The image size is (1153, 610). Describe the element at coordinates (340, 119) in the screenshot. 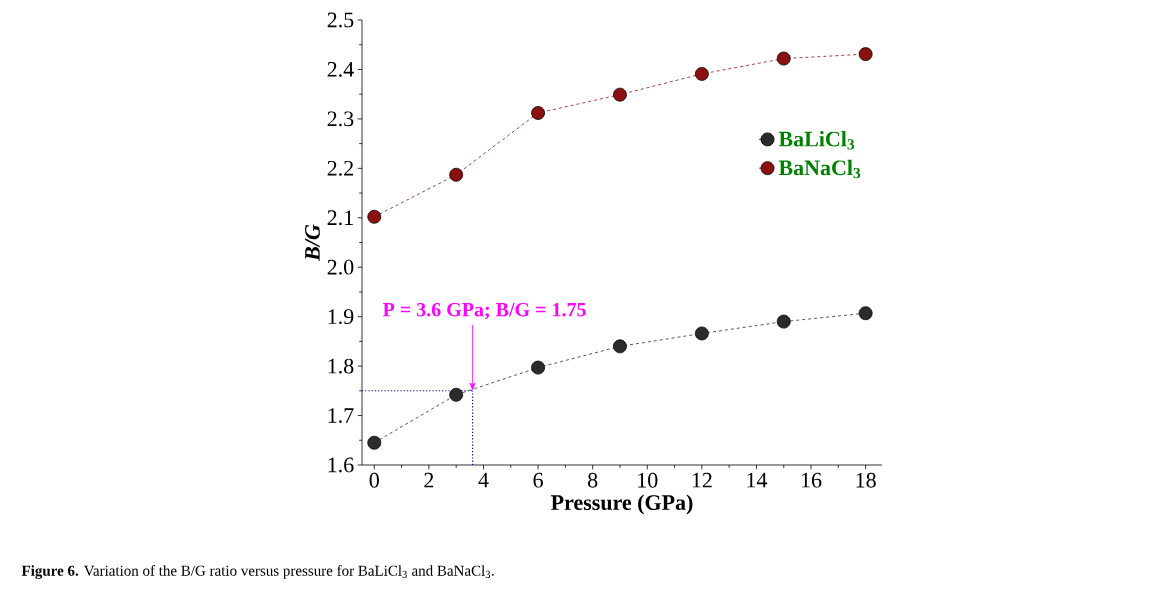

I see `y-tick-label: 2.3` at that location.